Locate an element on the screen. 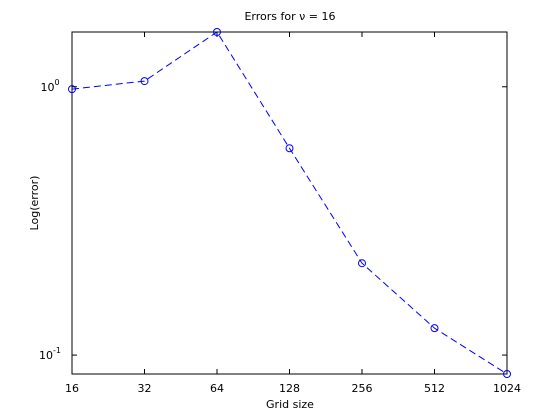 The width and height of the screenshot is (560, 420). y-tick-exponent: 0 is located at coordinates (56, 82).